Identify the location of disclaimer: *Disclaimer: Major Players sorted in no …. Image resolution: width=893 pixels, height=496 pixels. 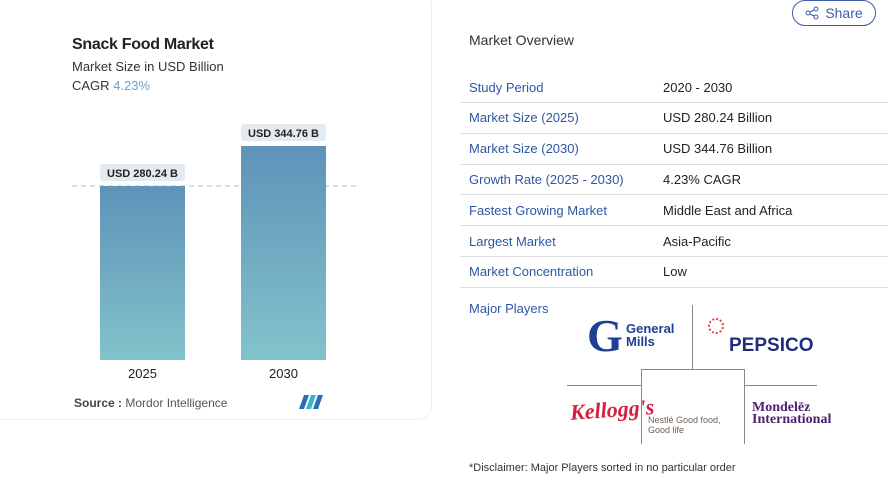
(602, 468).